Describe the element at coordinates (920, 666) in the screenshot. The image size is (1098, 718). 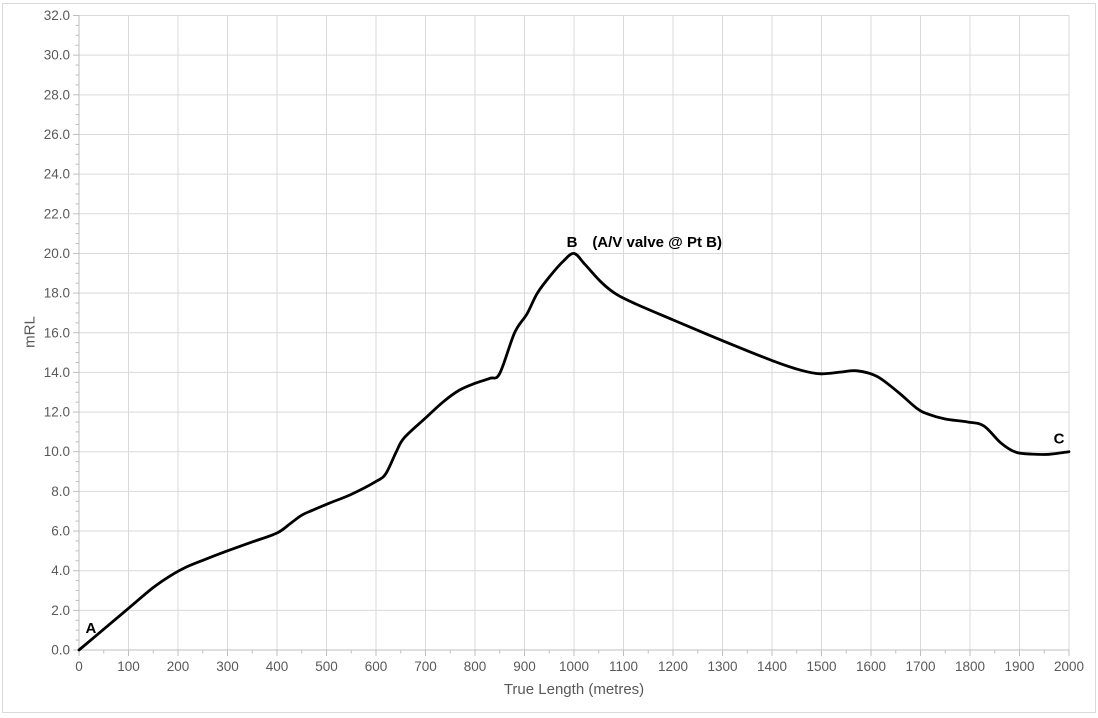
I see `x-tick-label: 1700` at that location.